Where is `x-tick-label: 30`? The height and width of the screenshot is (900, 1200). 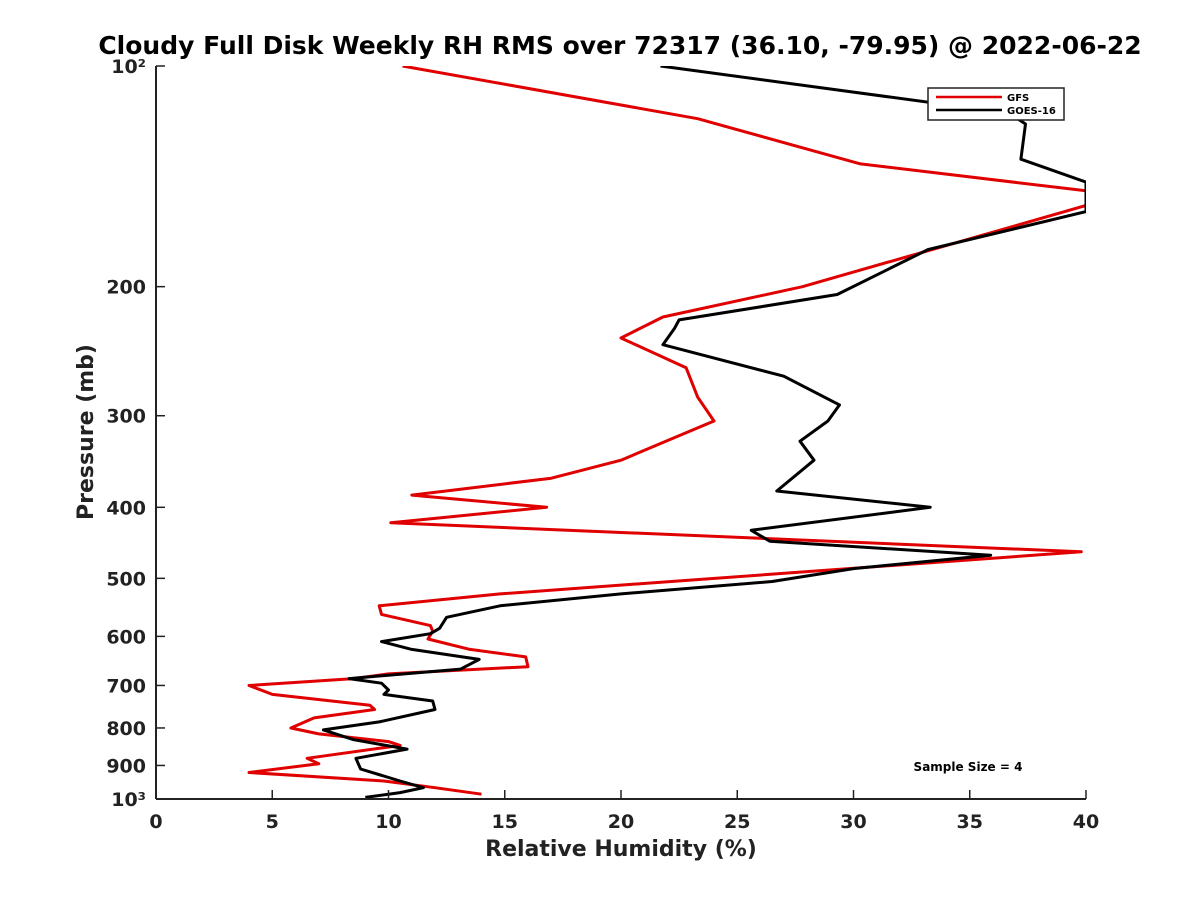
x-tick-label: 30 is located at coordinates (853, 822).